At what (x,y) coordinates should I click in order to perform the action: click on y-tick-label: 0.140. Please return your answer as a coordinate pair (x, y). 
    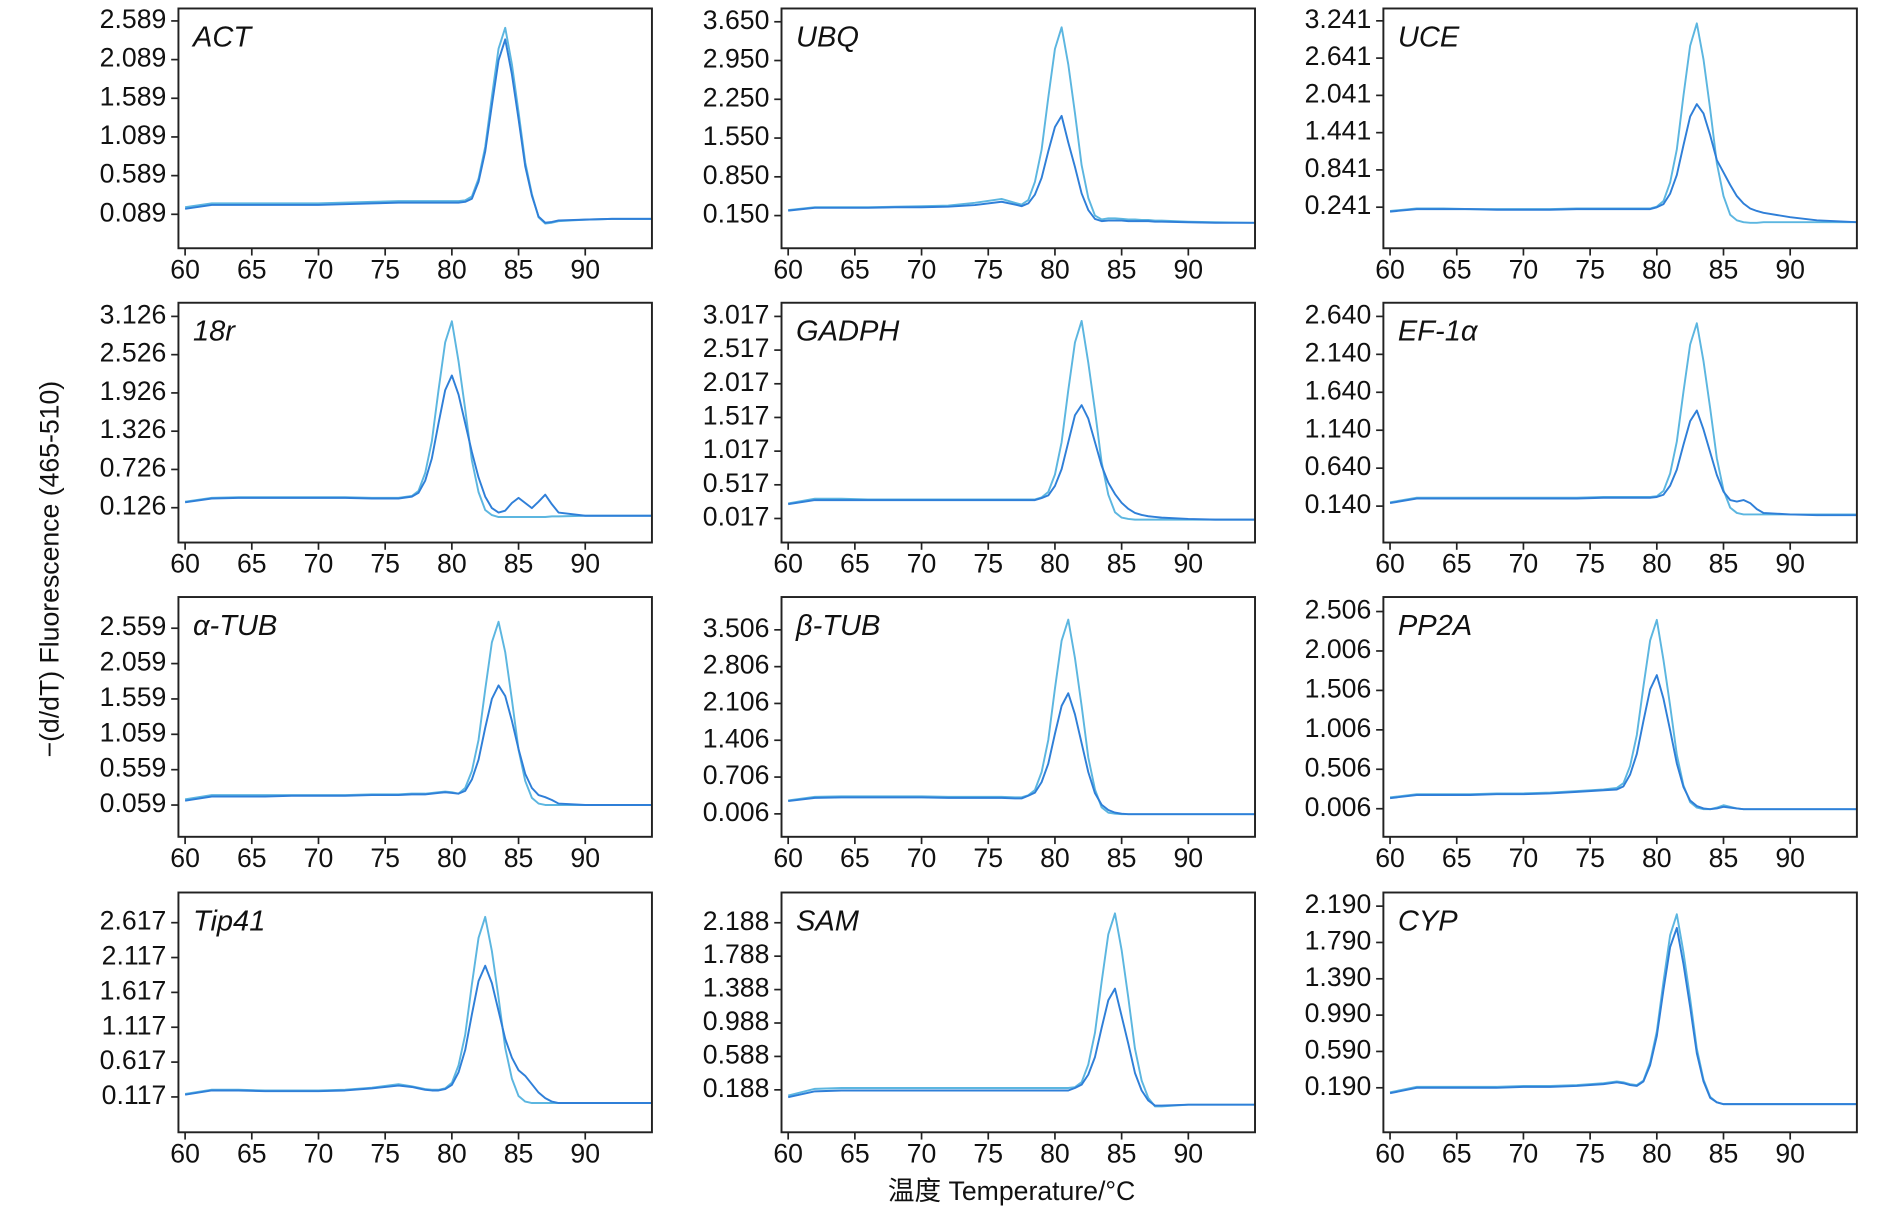
    Looking at the image, I should click on (1338, 504).